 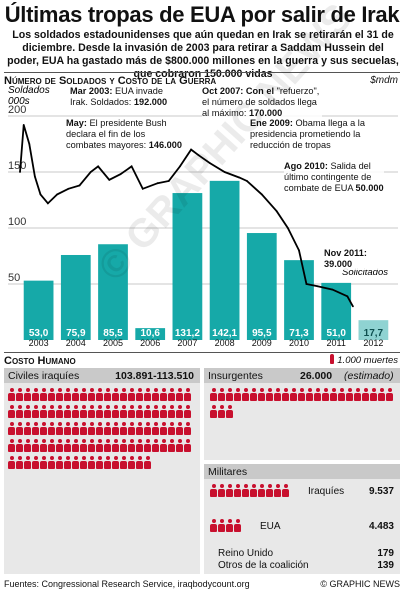 What do you see at coordinates (262, 333) in the screenshot?
I see `bar-label-2009: 95,5` at bounding box center [262, 333].